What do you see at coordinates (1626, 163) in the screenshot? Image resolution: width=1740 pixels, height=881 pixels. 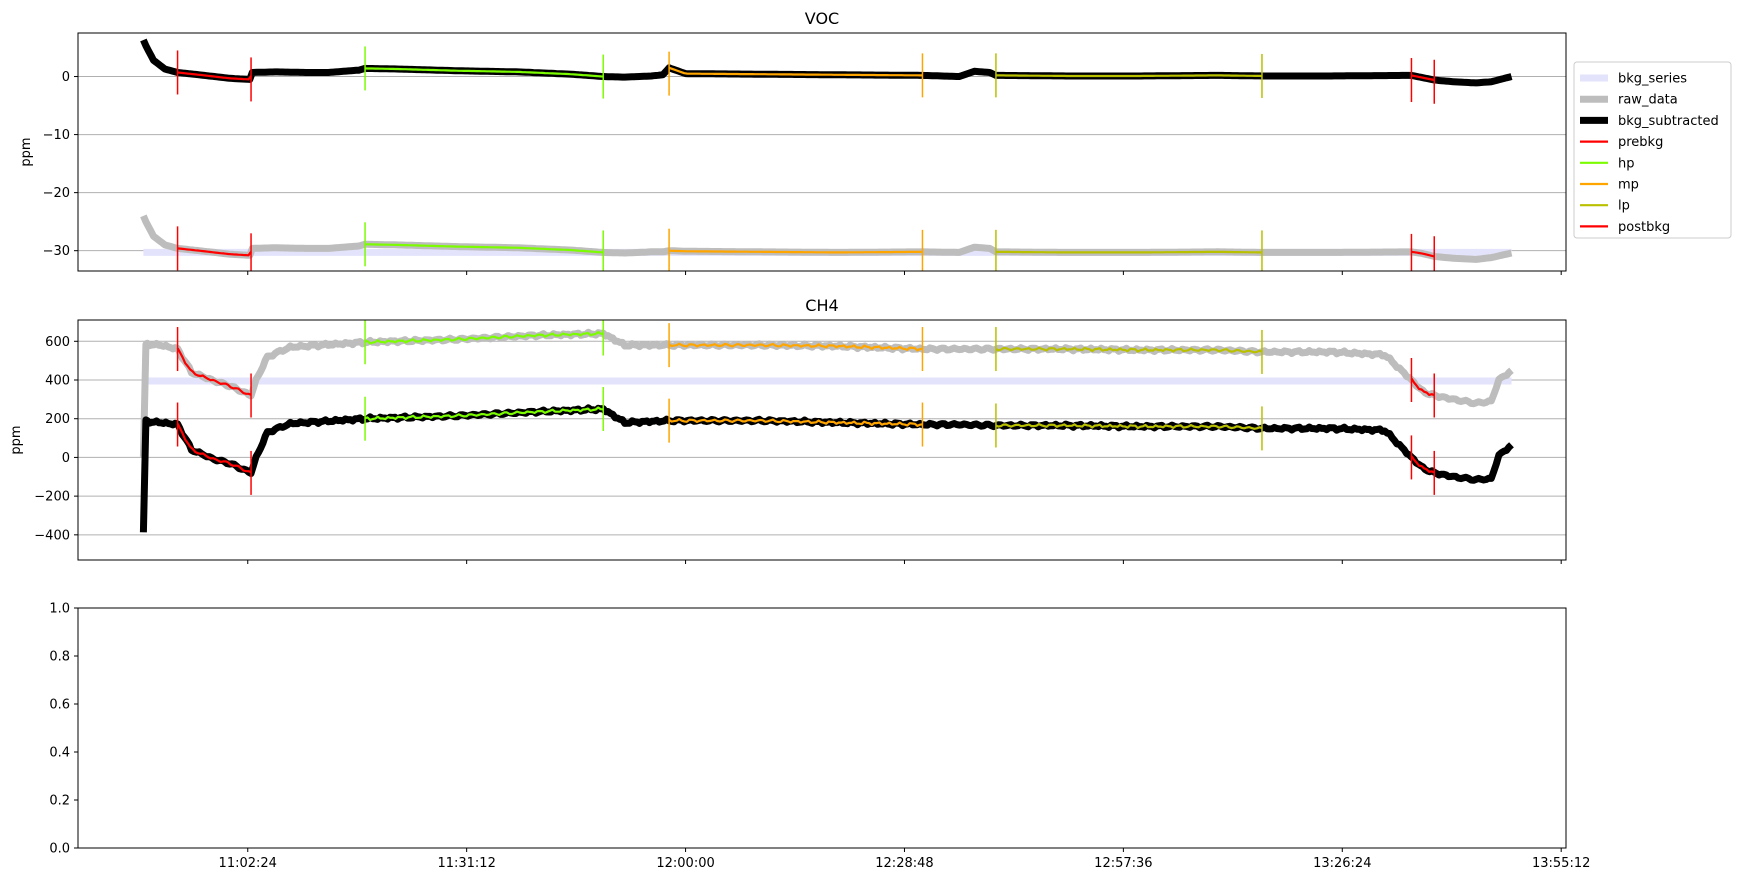 I see `legend-label-hp: hp` at bounding box center [1626, 163].